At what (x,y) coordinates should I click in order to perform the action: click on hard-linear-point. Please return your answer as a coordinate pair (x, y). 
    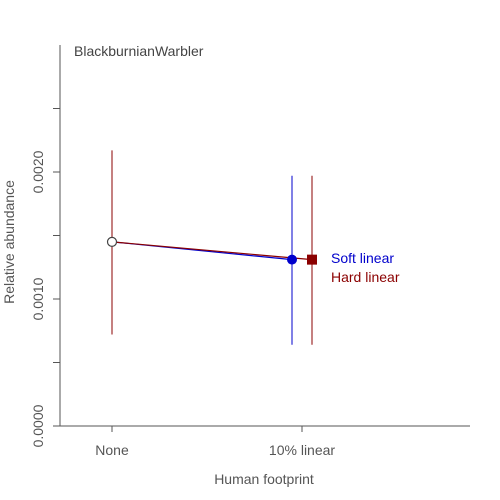
    Looking at the image, I should click on (312, 259).